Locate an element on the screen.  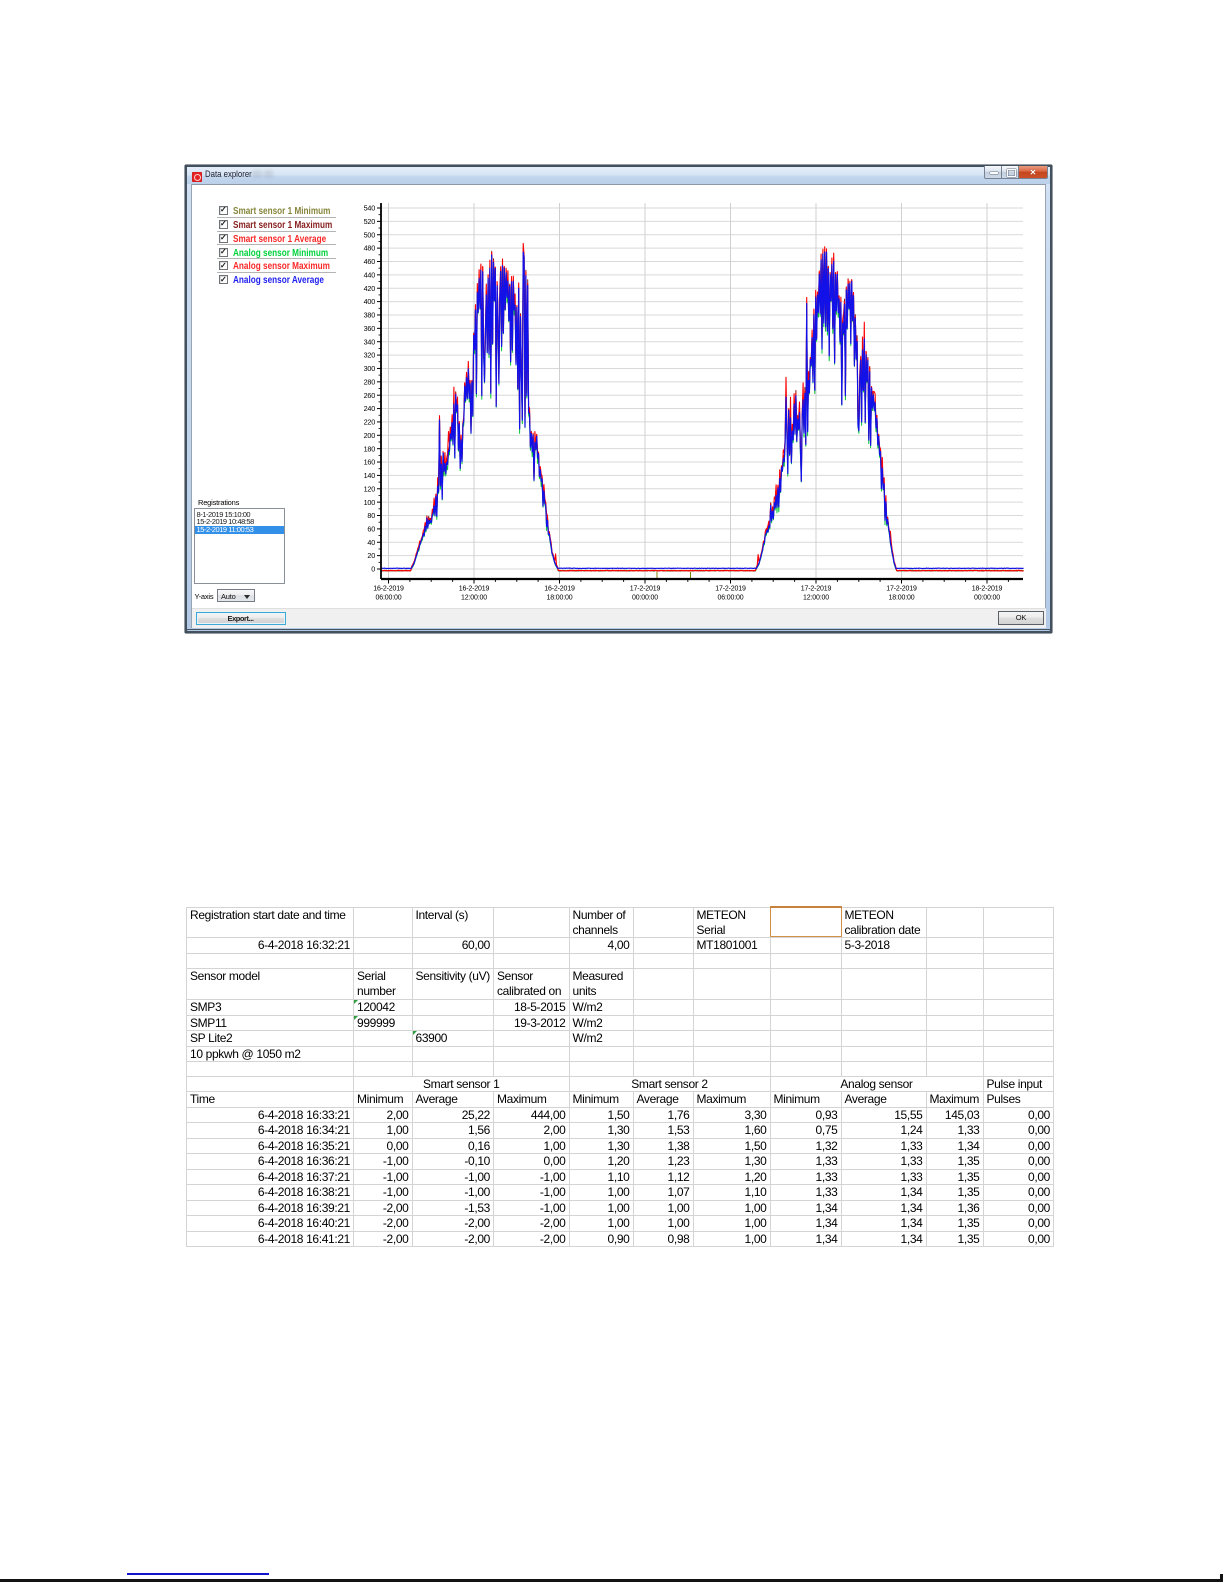
svg-text: 180 is located at coordinates (370, 448).